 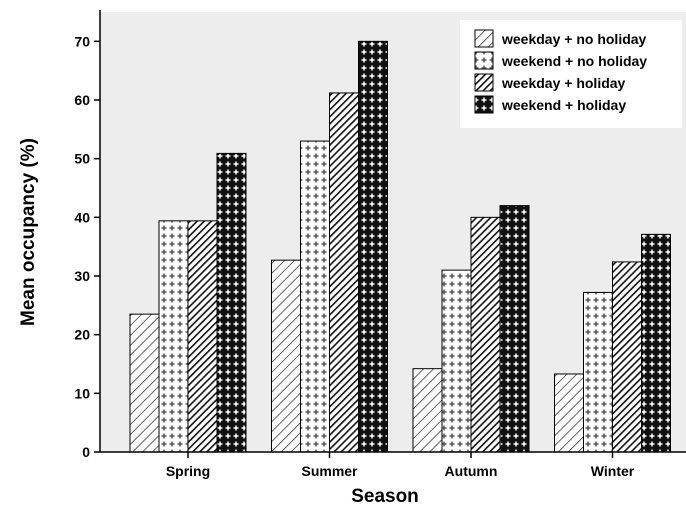 What do you see at coordinates (484, 60) in the screenshot?
I see `legend-swatch-weekend-no-holiday` at bounding box center [484, 60].